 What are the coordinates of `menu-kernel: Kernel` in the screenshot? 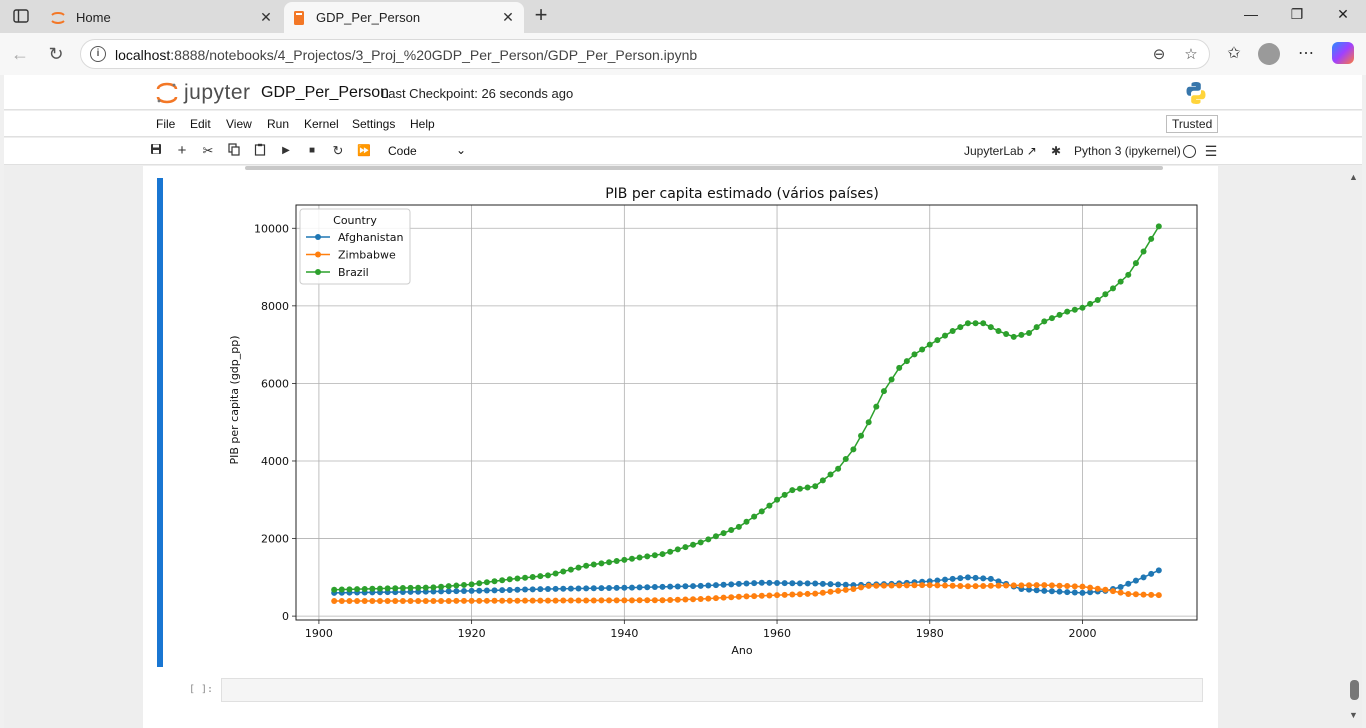 It's located at (321, 124).